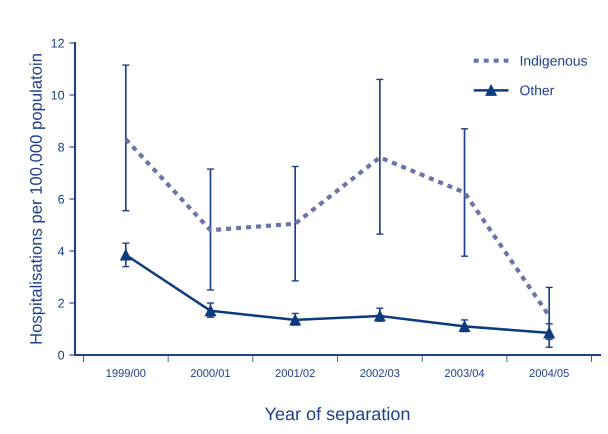 The image size is (608, 434). I want to click on legend-label: Other, so click(537, 90).